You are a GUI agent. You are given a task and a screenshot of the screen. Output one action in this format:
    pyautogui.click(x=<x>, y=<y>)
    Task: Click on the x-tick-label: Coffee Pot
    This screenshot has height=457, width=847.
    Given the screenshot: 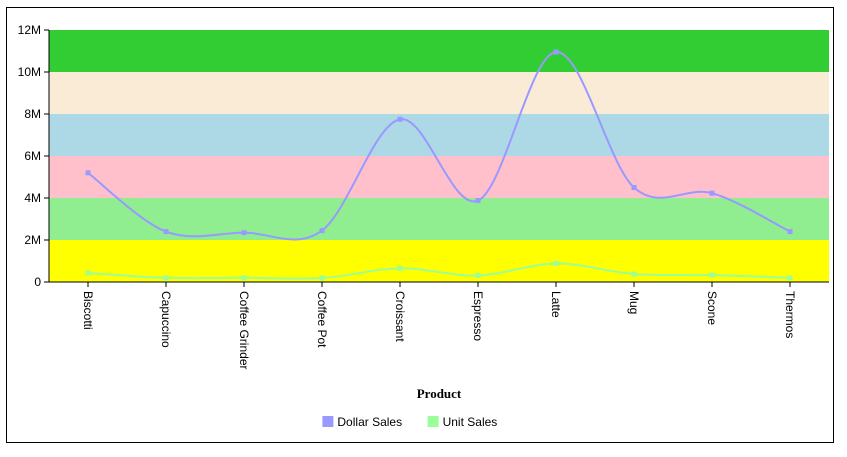 What is the action you would take?
    pyautogui.click(x=322, y=319)
    